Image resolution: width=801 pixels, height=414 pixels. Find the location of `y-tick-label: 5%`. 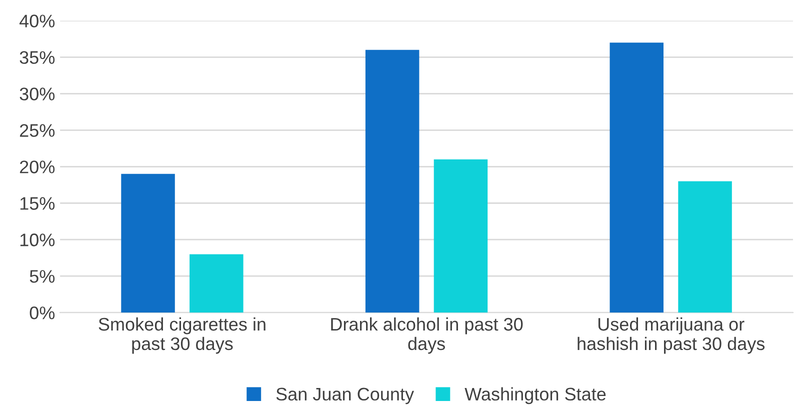

y-tick-label: 5% is located at coordinates (42, 276).